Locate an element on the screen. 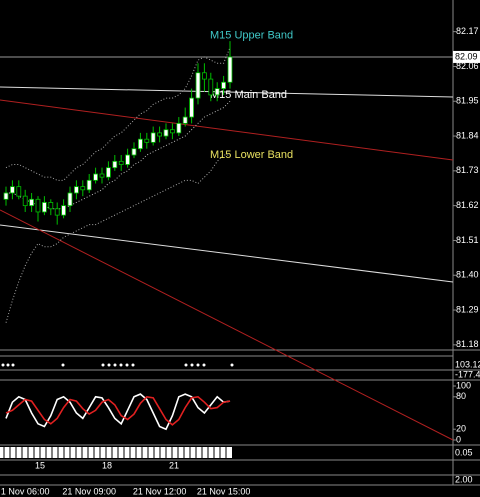  band-label: M15 Main Band is located at coordinates (248, 95).